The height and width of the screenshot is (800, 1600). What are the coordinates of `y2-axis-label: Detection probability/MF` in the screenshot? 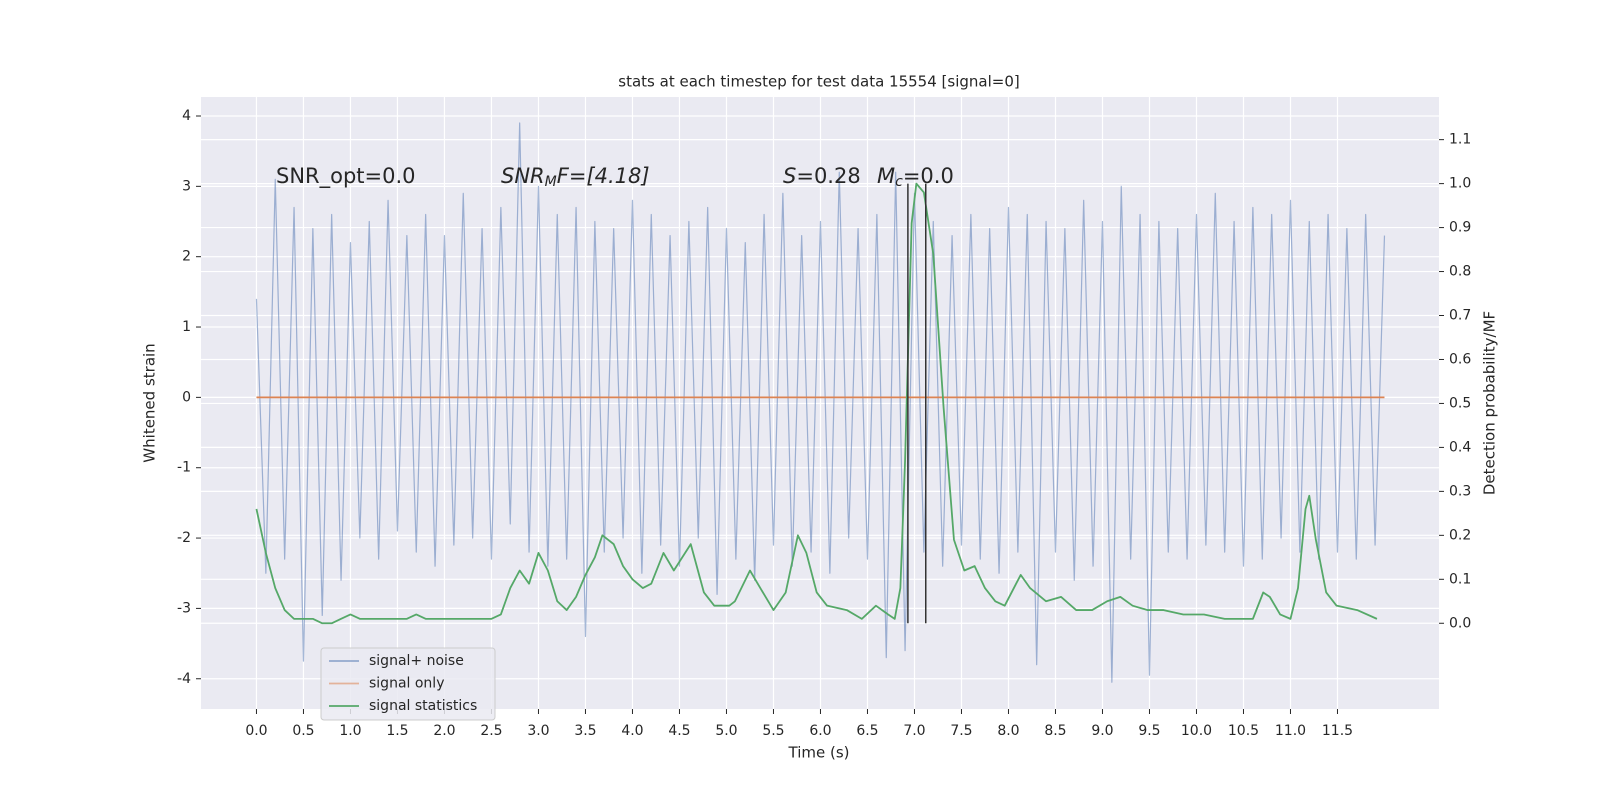 It's located at (1490, 403).